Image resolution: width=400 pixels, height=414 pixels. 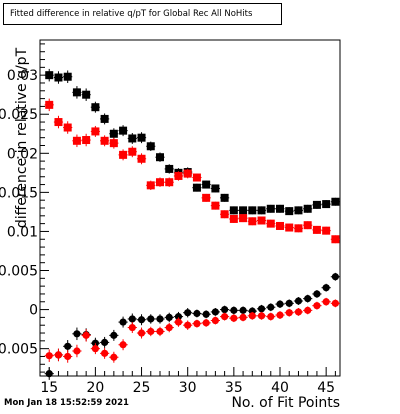 I want to click on x-tick-label: 45, so click(x=326, y=388).